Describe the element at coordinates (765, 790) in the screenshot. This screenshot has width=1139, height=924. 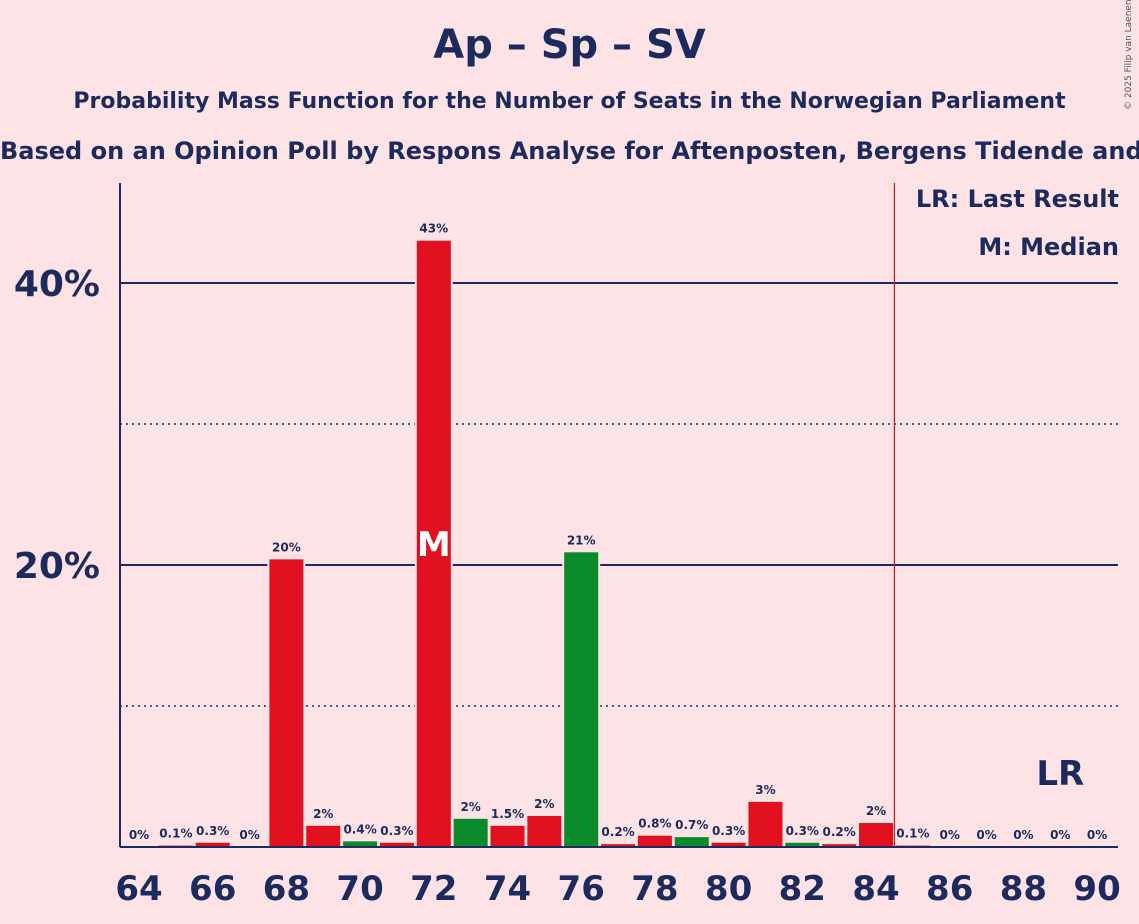
I see `bar-value-label: 3%` at that location.